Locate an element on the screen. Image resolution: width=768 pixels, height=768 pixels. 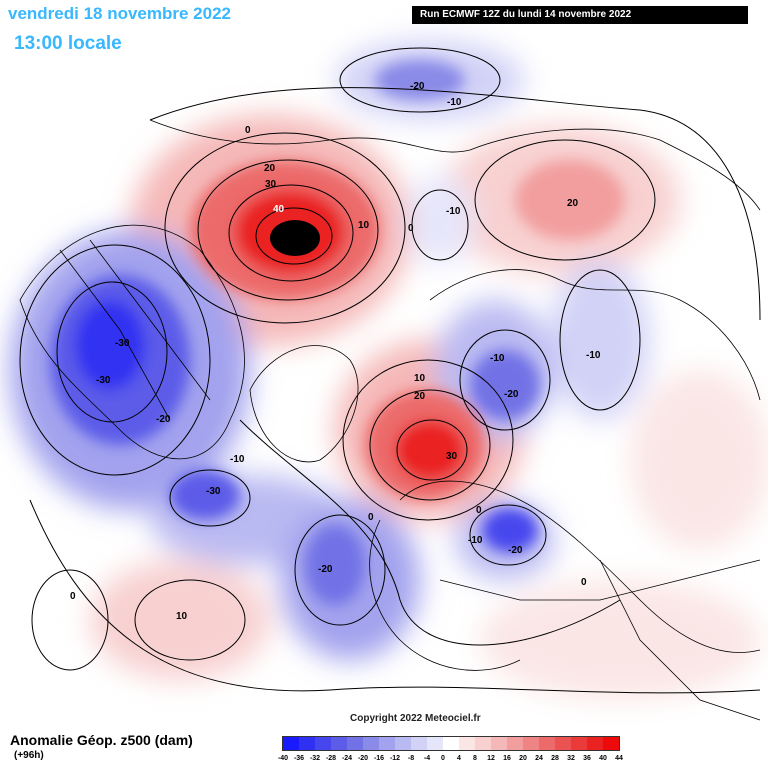
label-low-atlantic: -20 is located at coordinates (325, 569).